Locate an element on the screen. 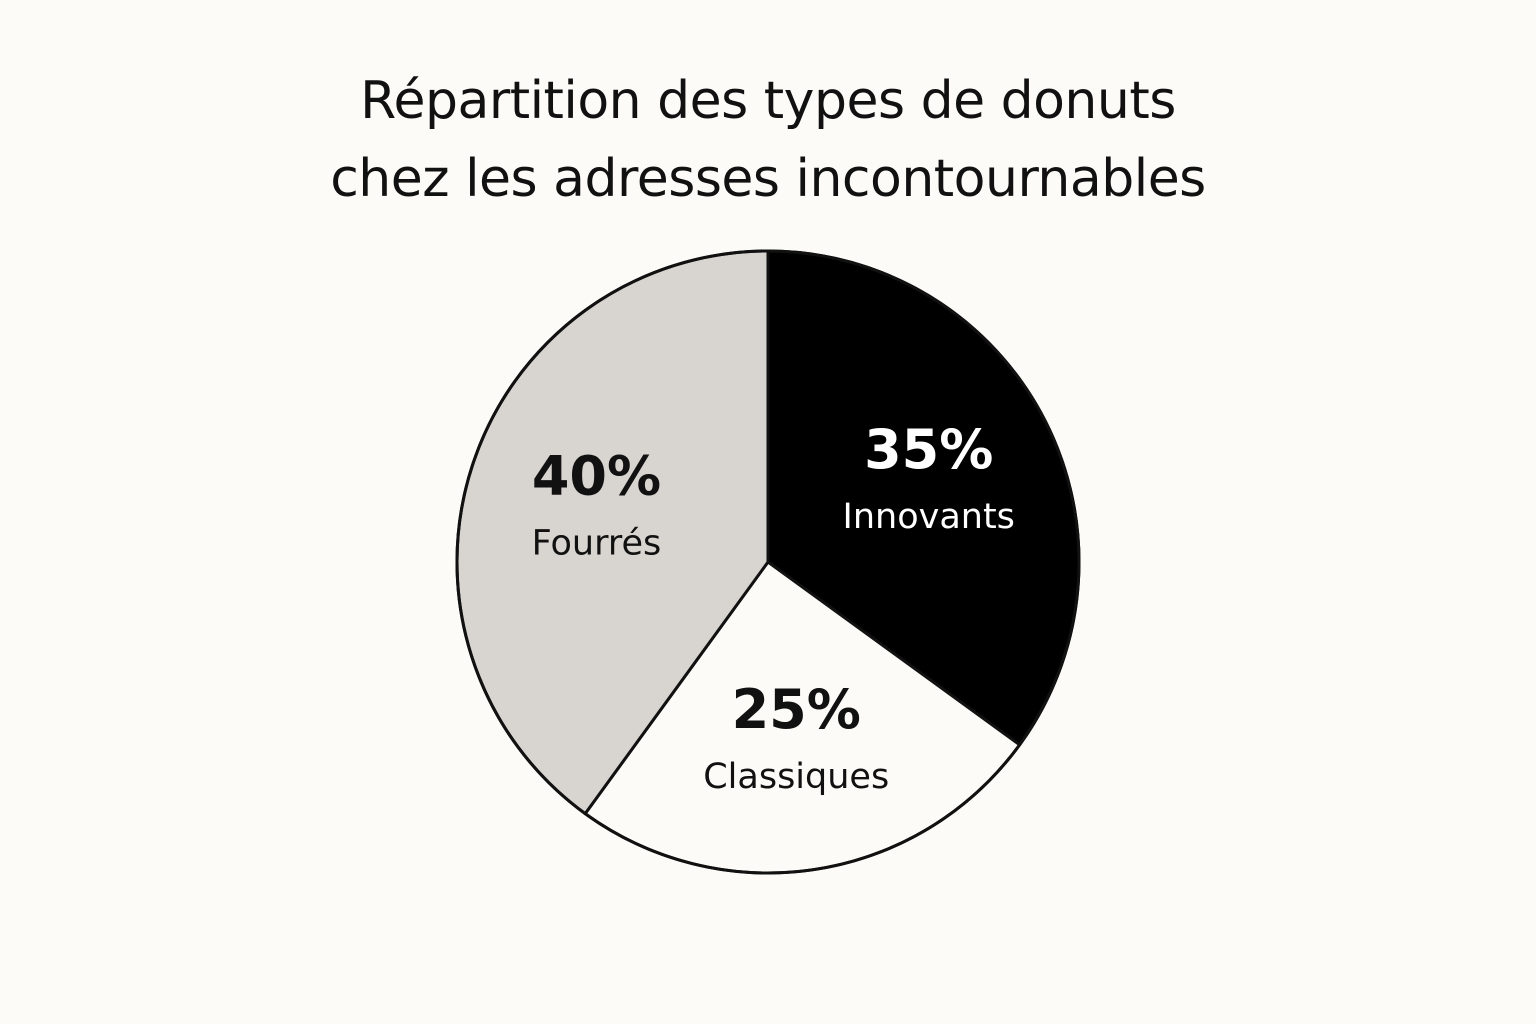  slice-category-label: Innovants is located at coordinates (929, 517).